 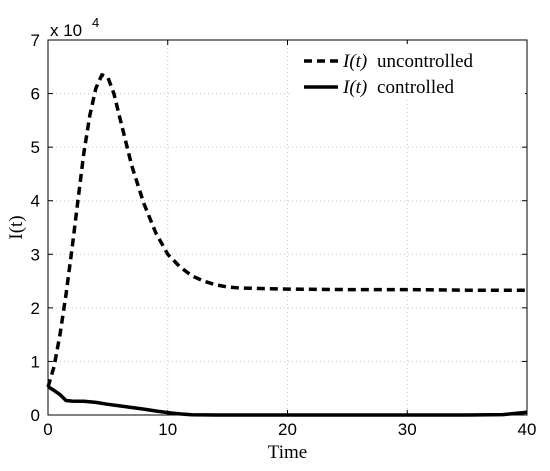 What do you see at coordinates (35, 361) in the screenshot?
I see `y-tick-label: 1` at bounding box center [35, 361].